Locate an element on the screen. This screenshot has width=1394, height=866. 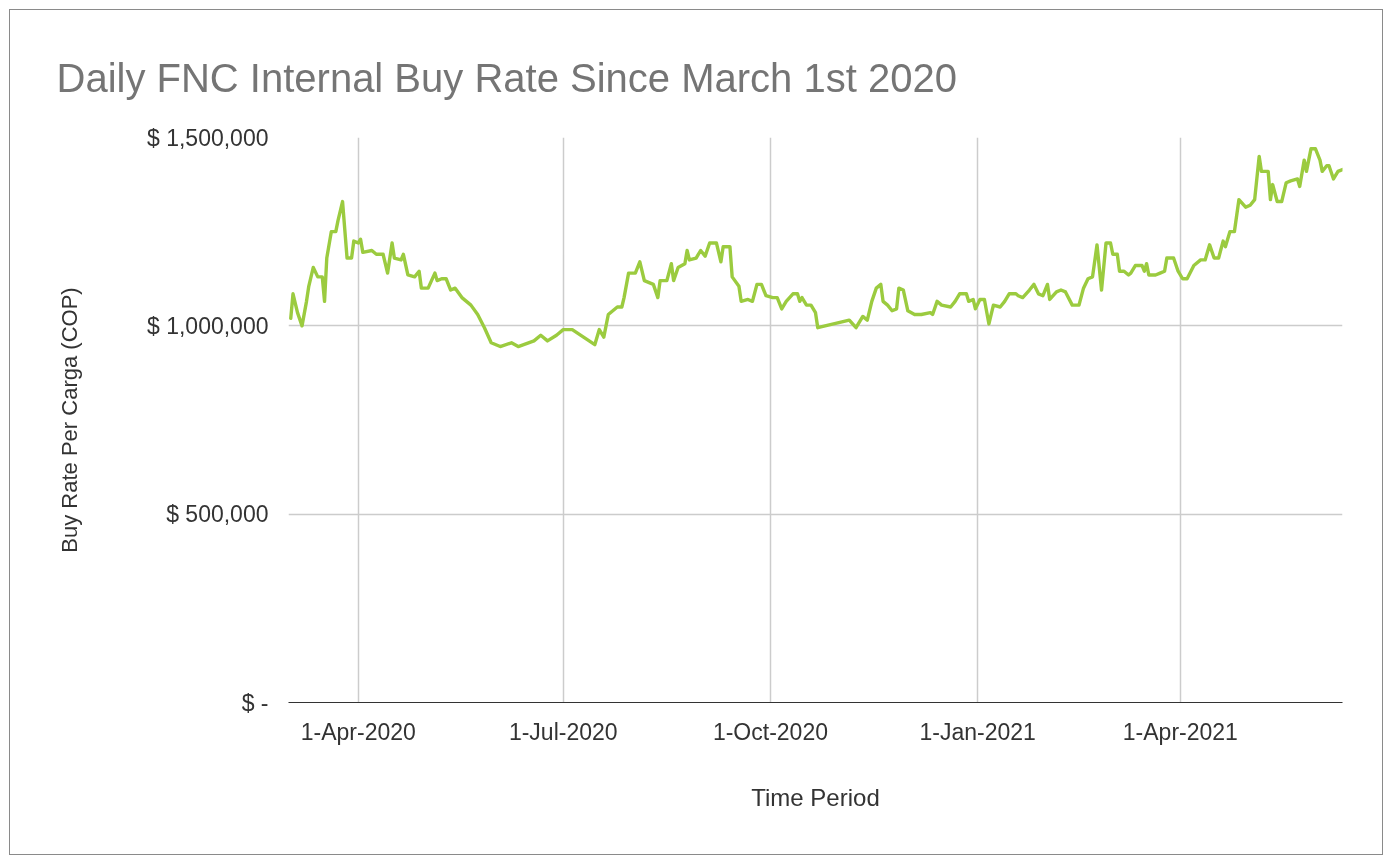
y-tick-label: $ 500,000 is located at coordinates (217, 514).